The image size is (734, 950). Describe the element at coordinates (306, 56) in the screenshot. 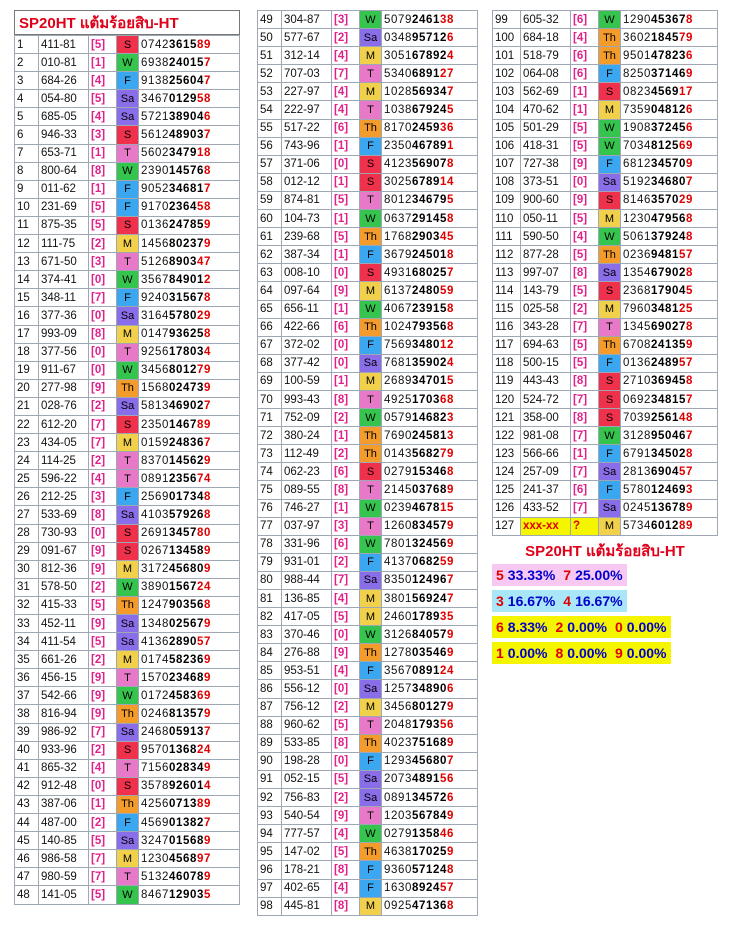

I see `draw-code: 312-14` at that location.